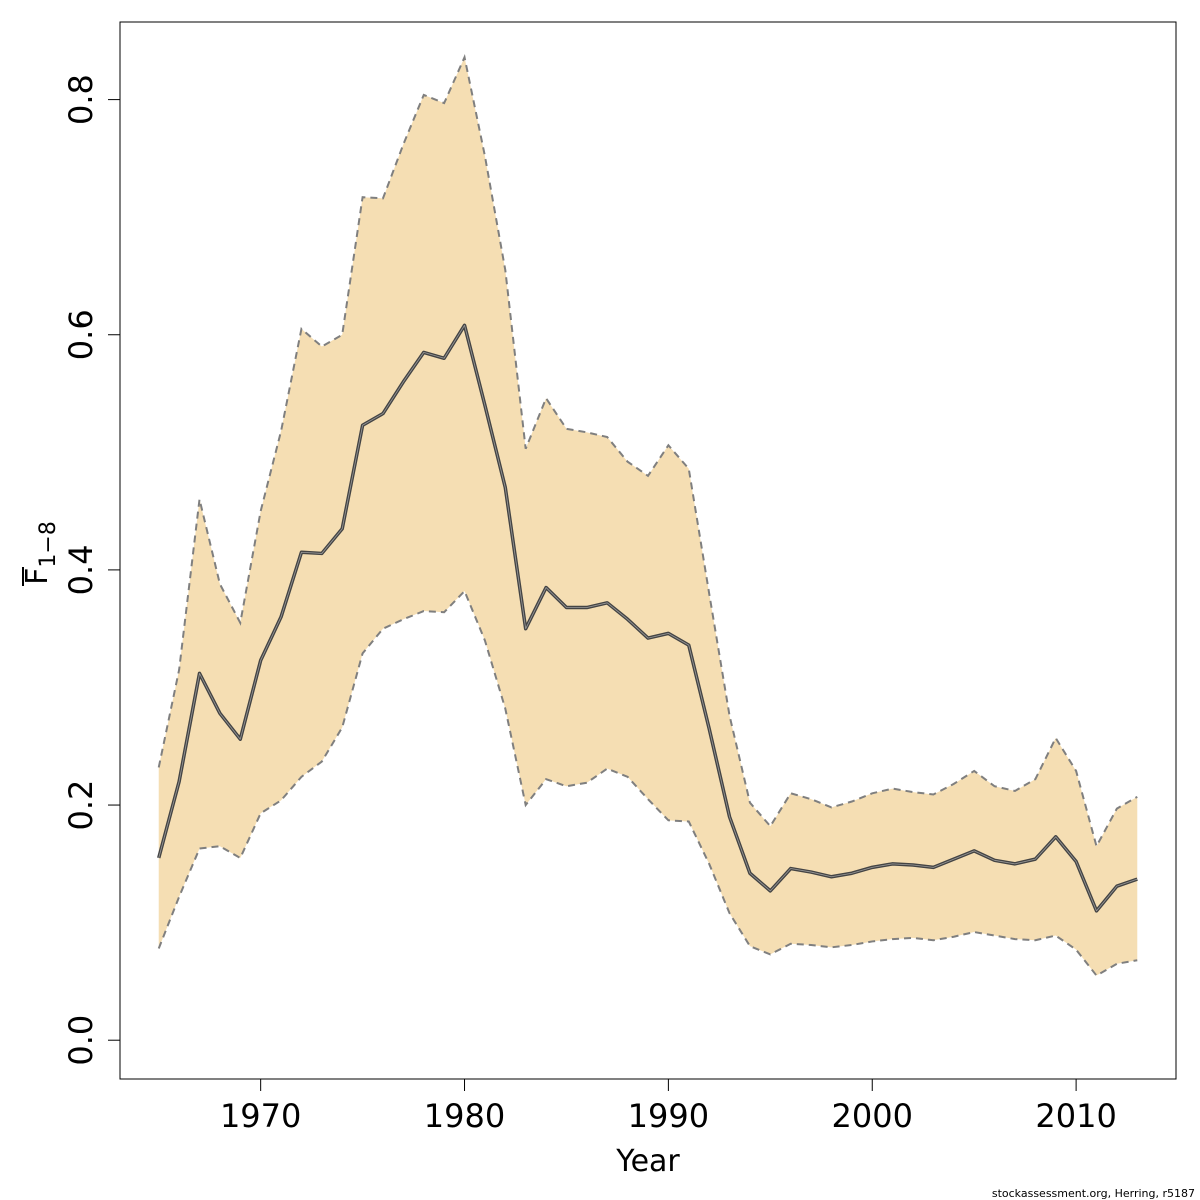 The height and width of the screenshot is (1200, 1200). Describe the element at coordinates (647, 1161) in the screenshot. I see `x-axis-title: Year` at that location.